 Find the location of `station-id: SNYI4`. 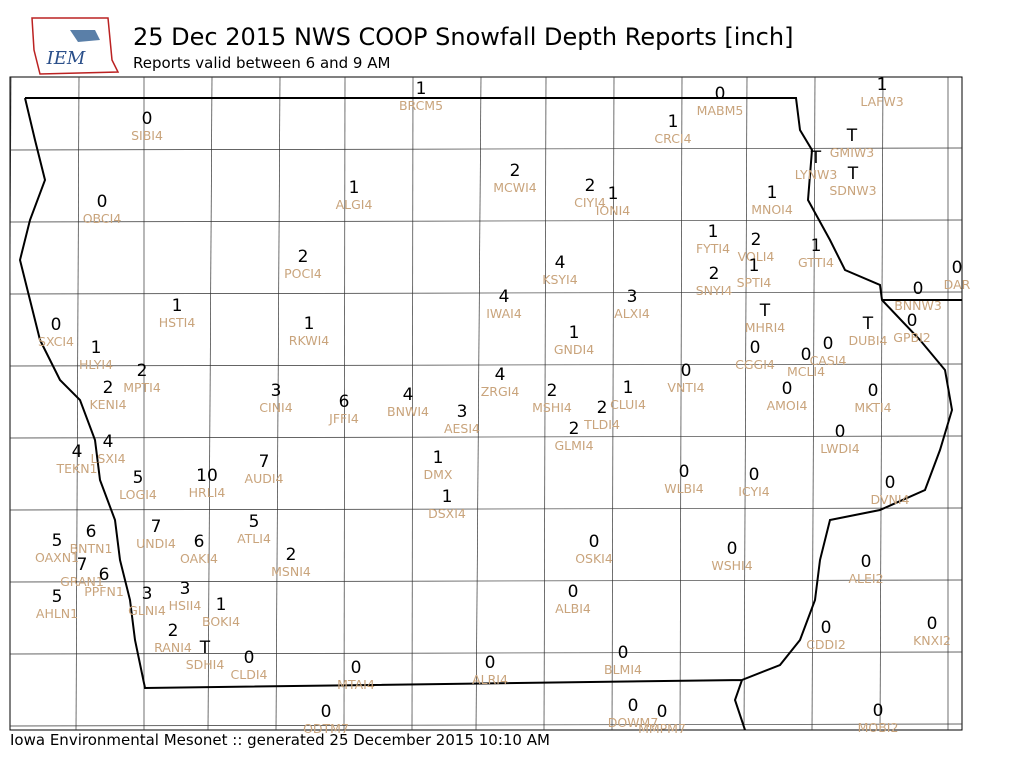

station-id: SNYI4 is located at coordinates (714, 290).